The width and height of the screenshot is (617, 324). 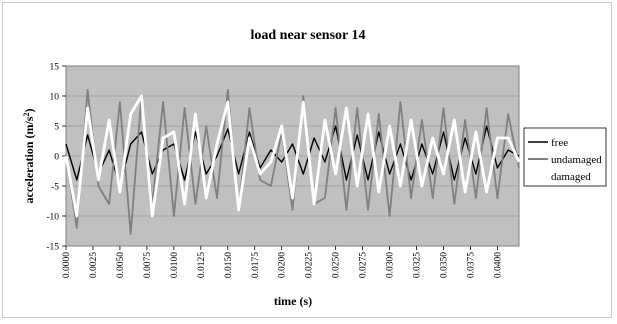 I want to click on y-axis-label-superscript: 2, so click(x=26, y=115).